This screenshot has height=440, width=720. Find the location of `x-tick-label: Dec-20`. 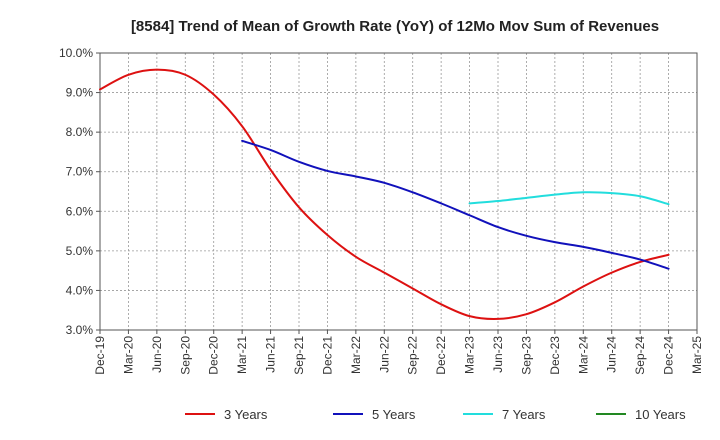

x-tick-label: Dec-20 is located at coordinates (214, 355).